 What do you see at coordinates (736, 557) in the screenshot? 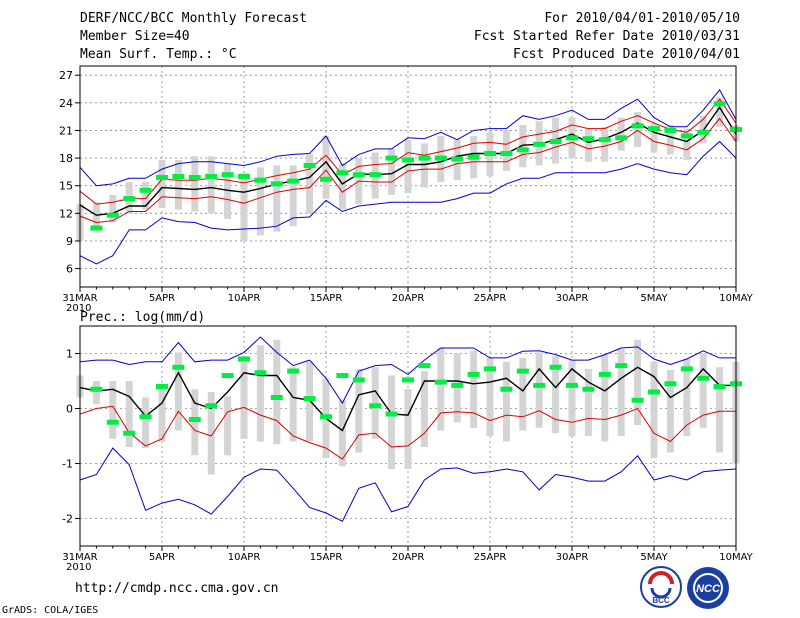
I see `prec-x-tick-label: 10MAY` at bounding box center [736, 557].